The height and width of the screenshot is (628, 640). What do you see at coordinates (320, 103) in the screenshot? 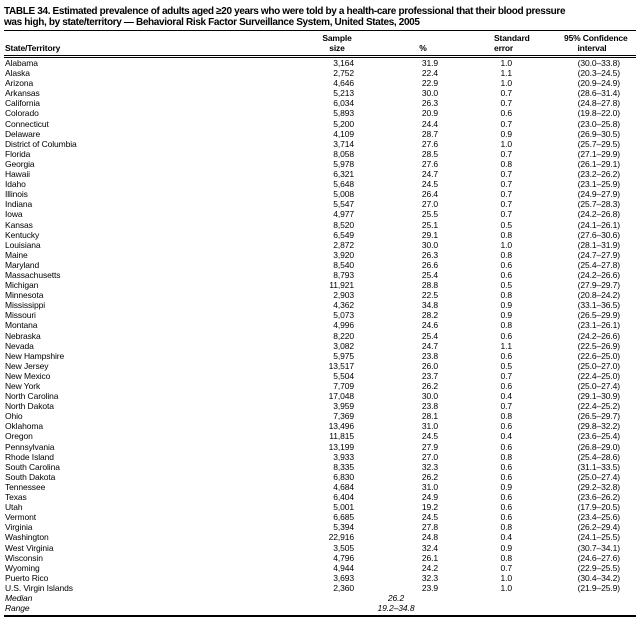
I see `table-row: California 6,034 26.3 0.7 (24.8–27.8)` at bounding box center [320, 103].